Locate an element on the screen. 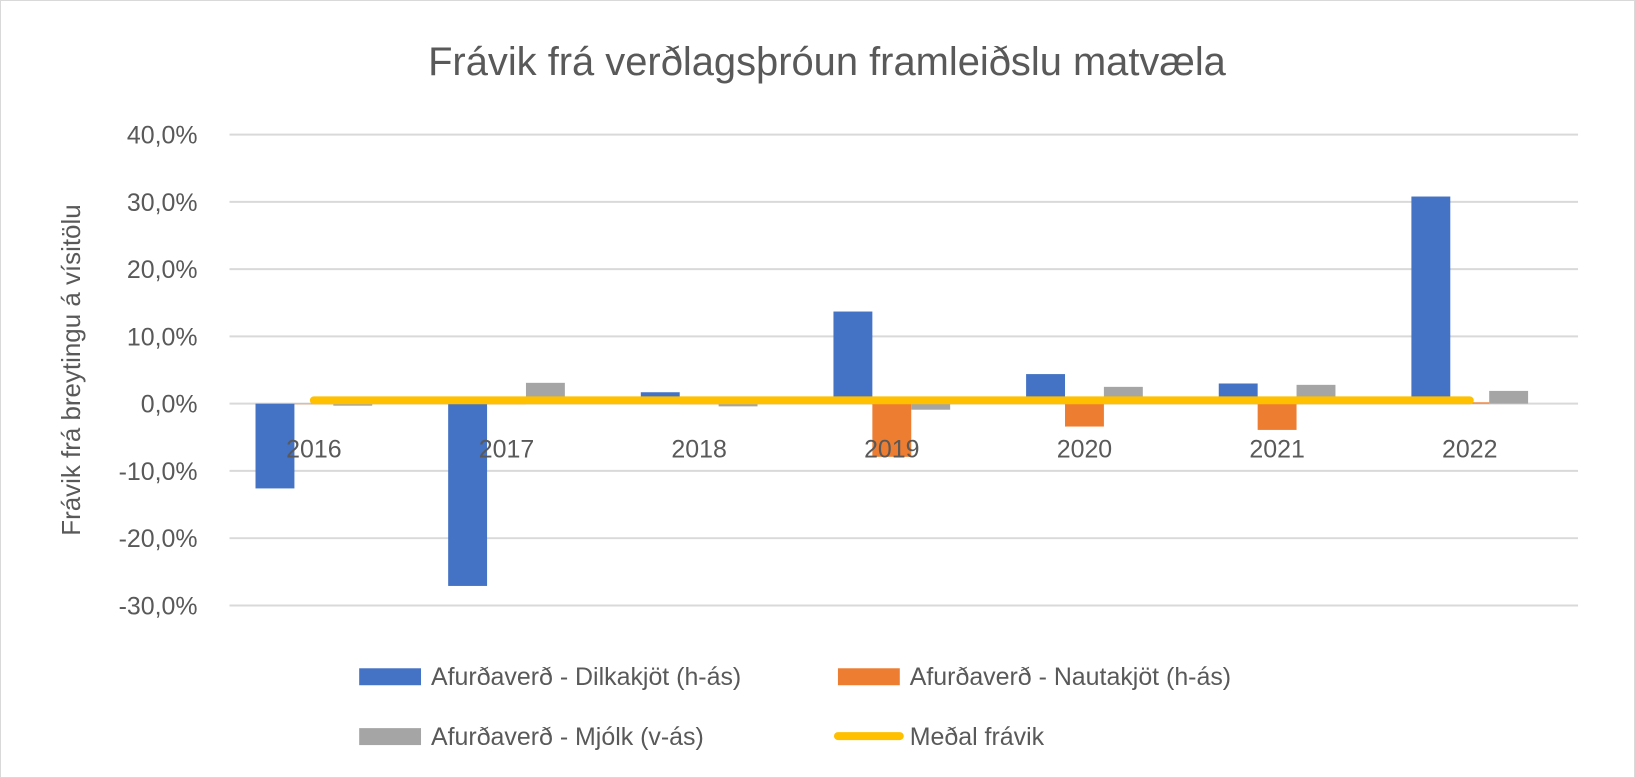  bar-mjólk-2019 is located at coordinates (931, 406).